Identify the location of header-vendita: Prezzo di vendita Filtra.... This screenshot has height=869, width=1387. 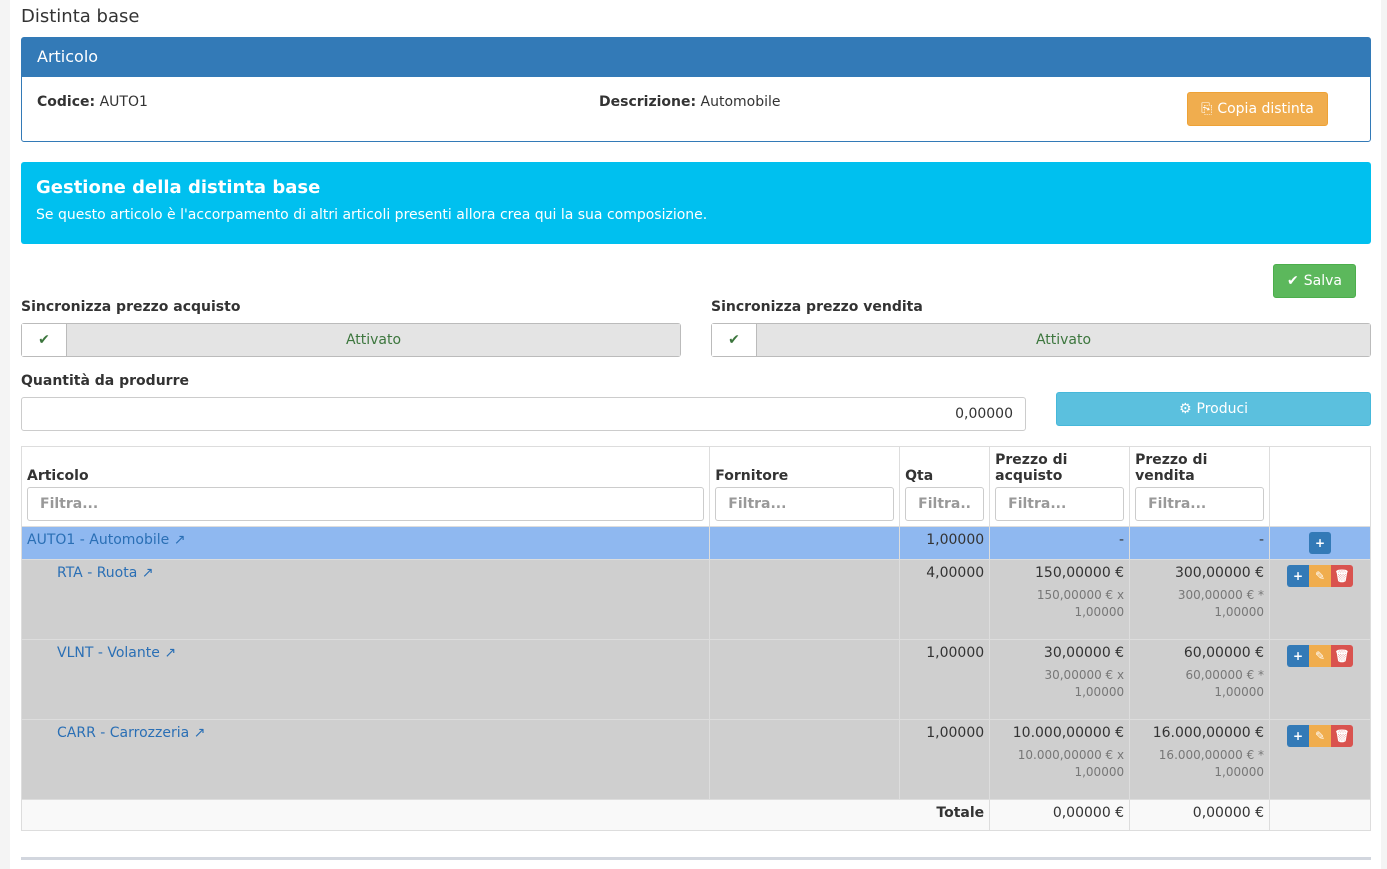
(1200, 486).